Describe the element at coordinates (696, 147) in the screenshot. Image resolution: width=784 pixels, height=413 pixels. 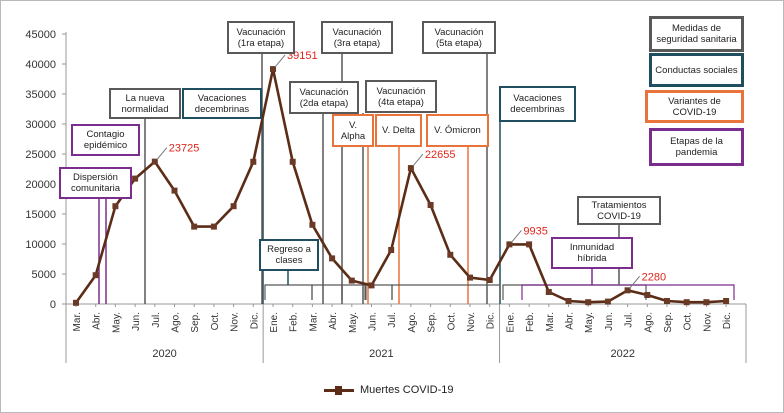
I see `key-etapas-pandemia: Etapas de la pandemia` at that location.